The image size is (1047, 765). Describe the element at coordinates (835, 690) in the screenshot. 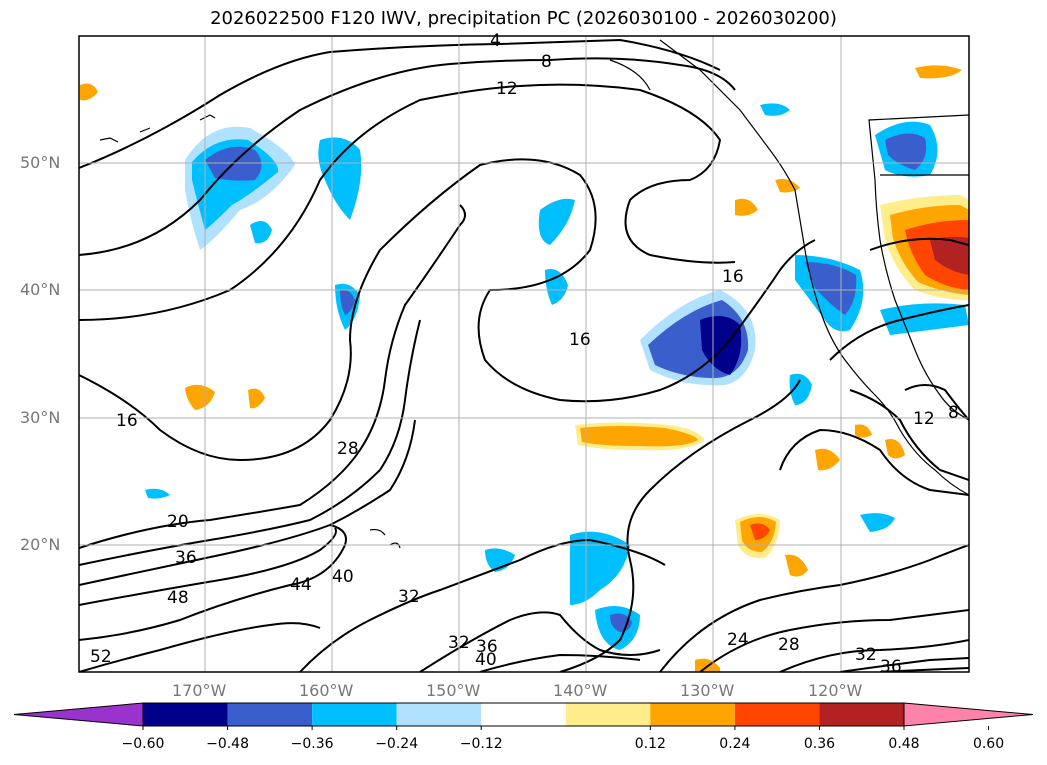

I see `lon-label: 120°W` at that location.